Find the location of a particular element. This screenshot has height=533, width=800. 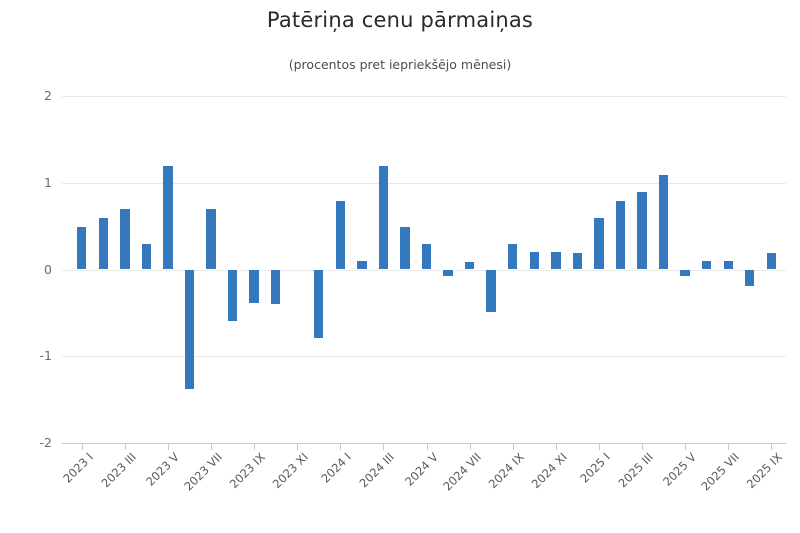

x-axis-tick-label: 2023 V is located at coordinates (162, 469).